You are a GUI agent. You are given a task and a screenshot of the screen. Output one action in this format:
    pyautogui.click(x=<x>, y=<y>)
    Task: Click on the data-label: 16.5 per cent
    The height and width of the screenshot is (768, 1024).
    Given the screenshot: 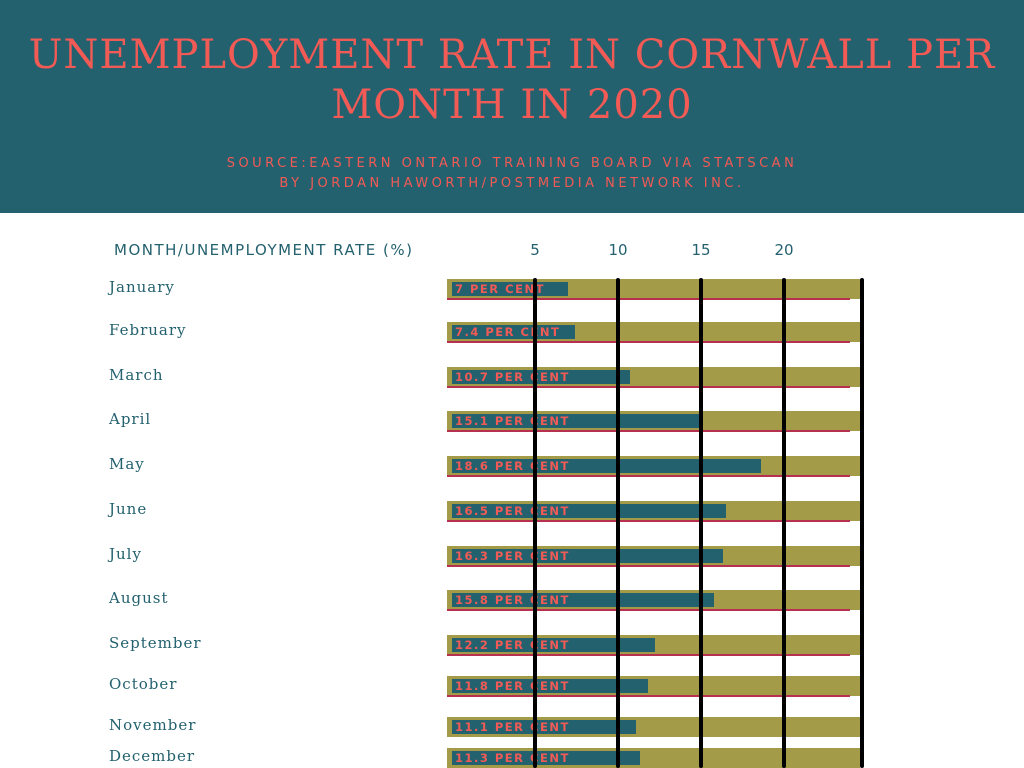 What is the action you would take?
    pyautogui.click(x=512, y=511)
    